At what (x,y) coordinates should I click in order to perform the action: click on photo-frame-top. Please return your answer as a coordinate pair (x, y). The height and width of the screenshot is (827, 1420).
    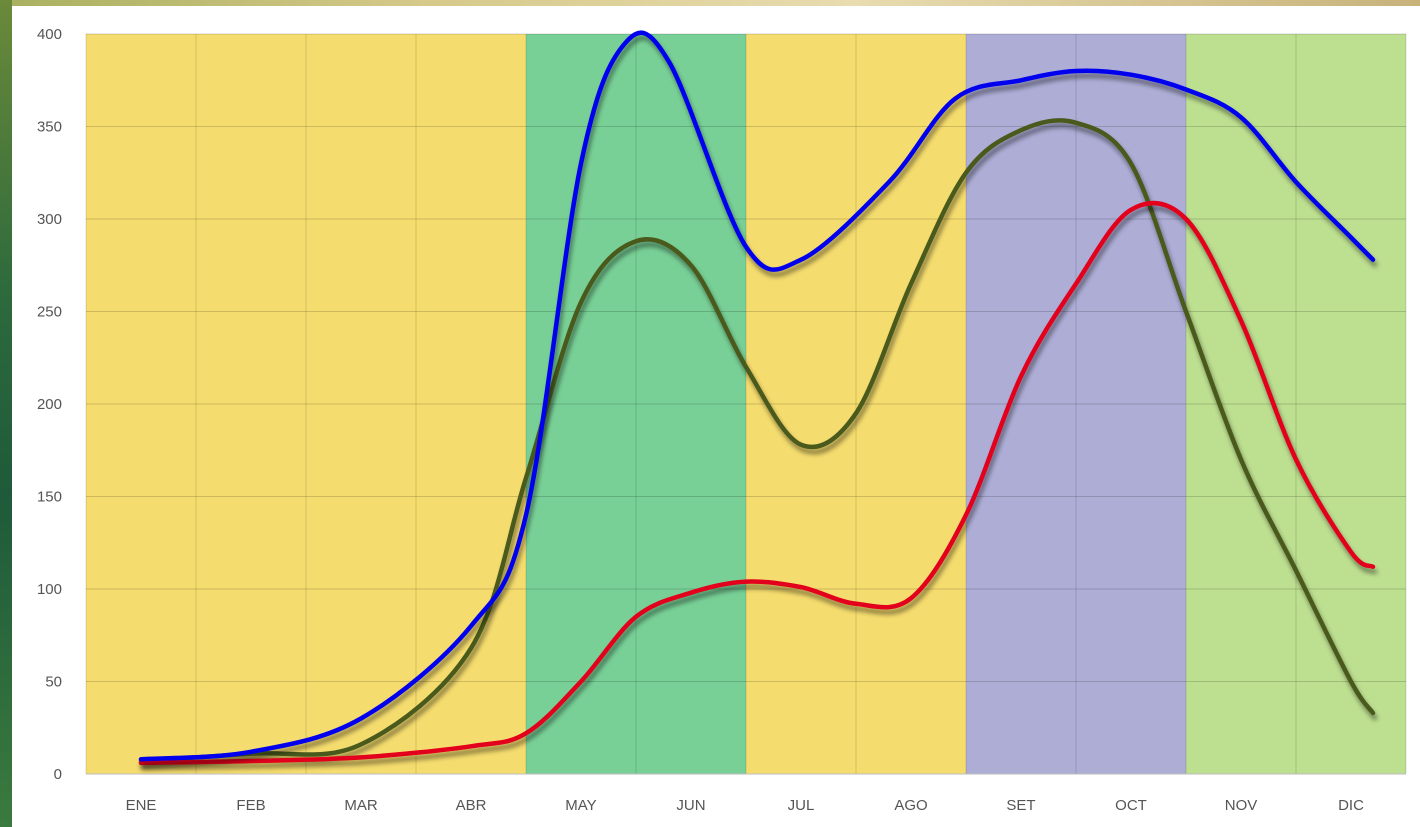
    Looking at the image, I should click on (710, 3).